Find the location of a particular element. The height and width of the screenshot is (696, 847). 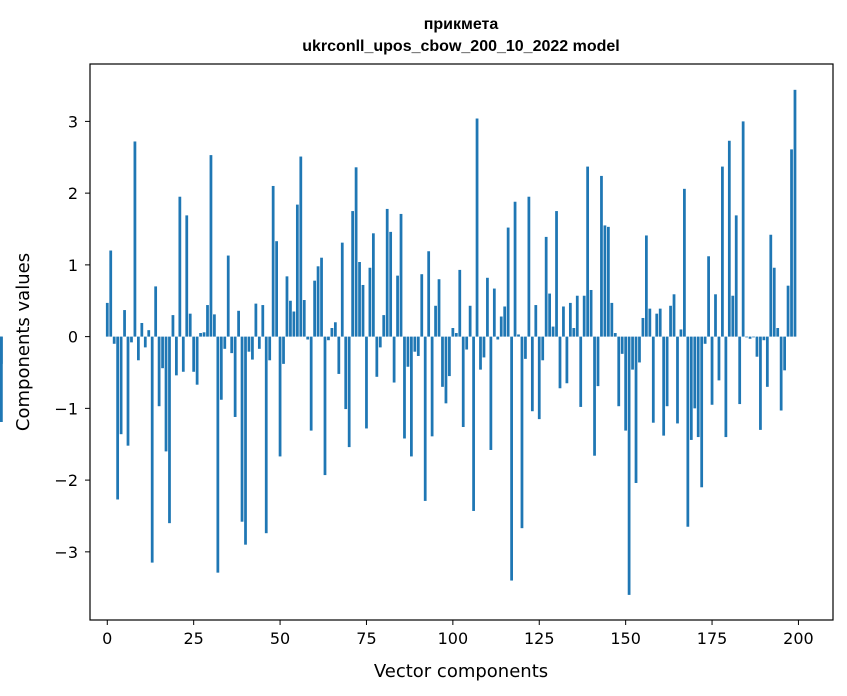

x-tick-label: 25 is located at coordinates (193, 638).